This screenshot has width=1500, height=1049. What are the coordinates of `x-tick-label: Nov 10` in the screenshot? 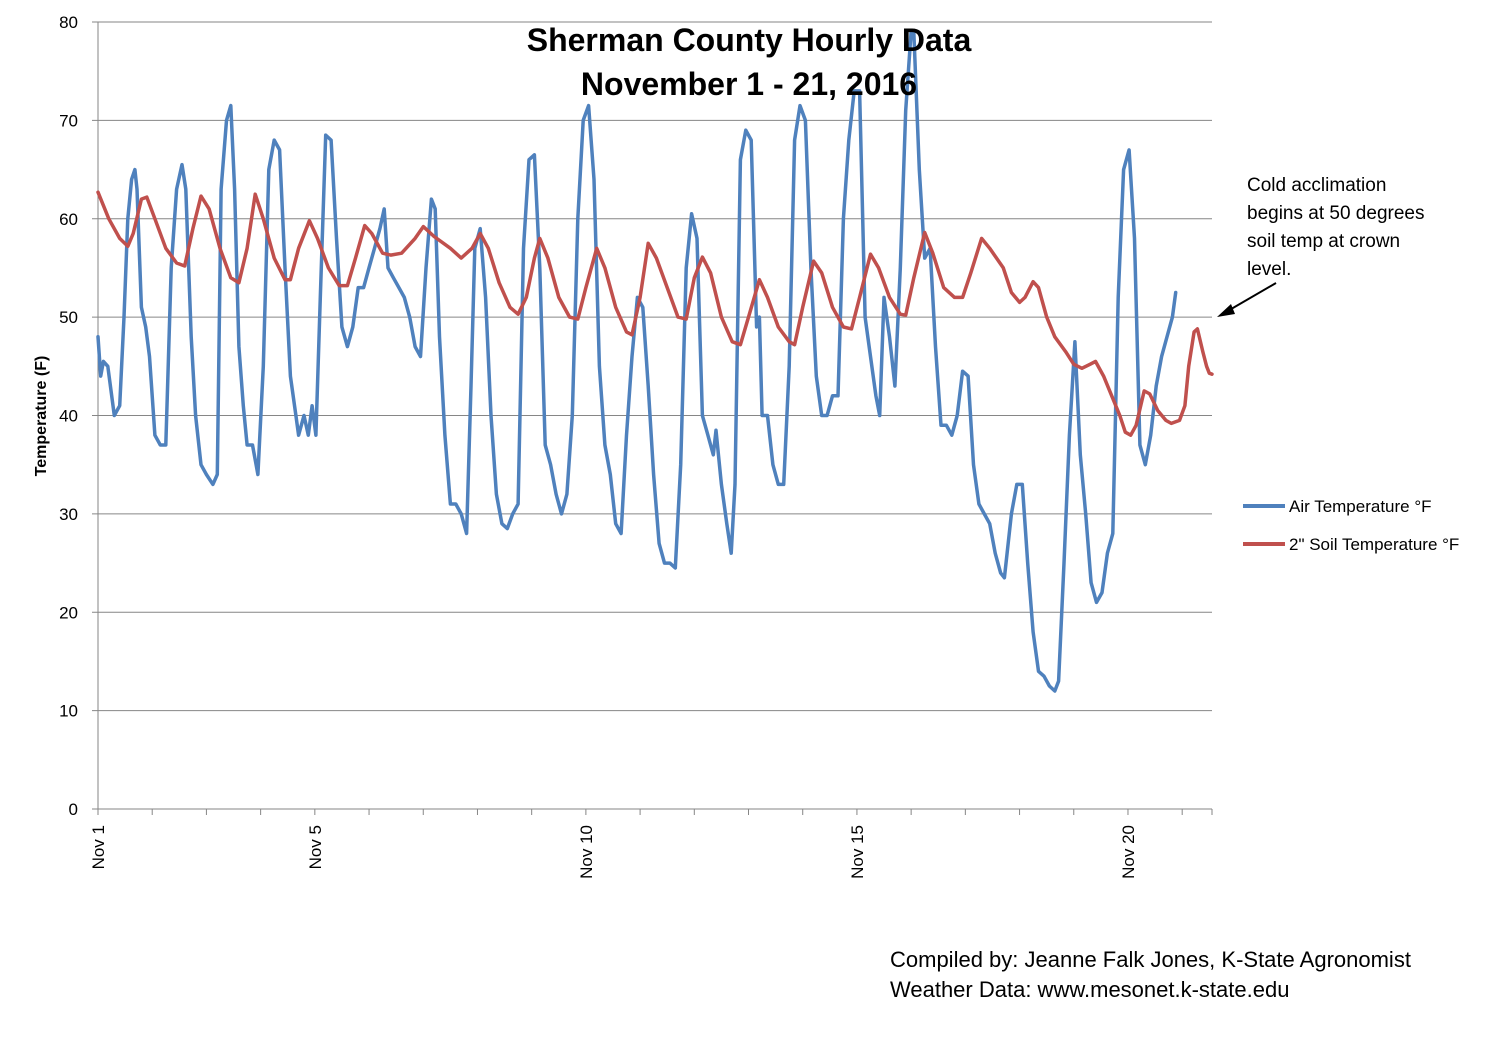 It's located at (586, 852).